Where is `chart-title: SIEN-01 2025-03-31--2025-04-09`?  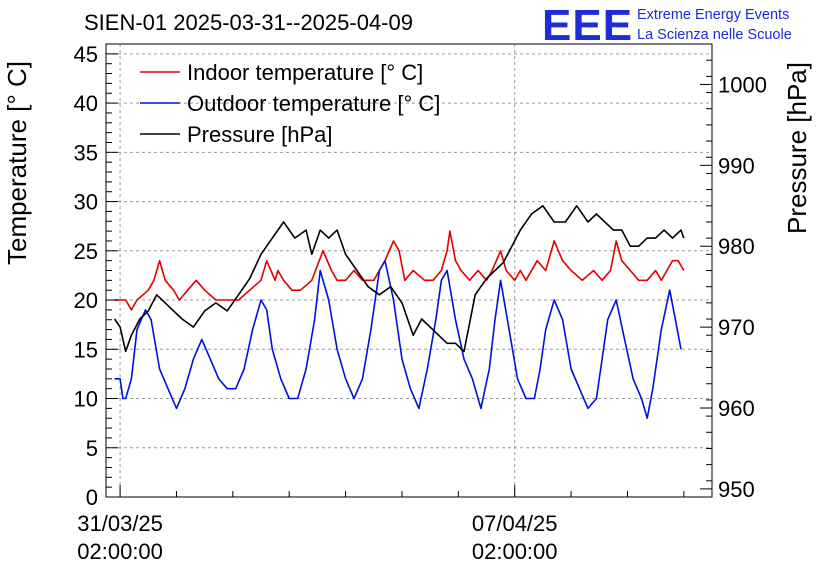
chart-title: SIEN-01 2025-03-31--2025-04-09 is located at coordinates (248, 22).